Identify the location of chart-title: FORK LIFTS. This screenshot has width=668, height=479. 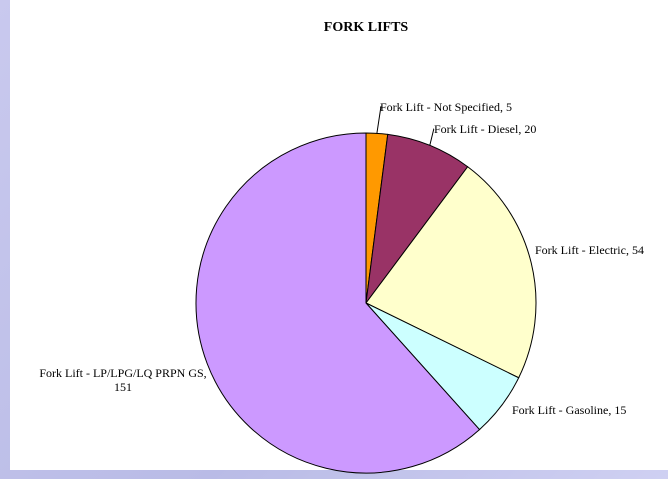
(366, 27).